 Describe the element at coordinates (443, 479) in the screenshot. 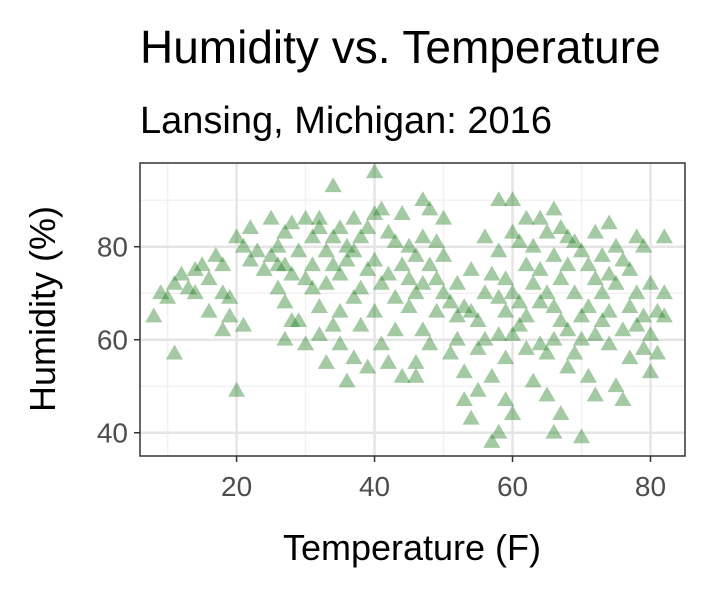

I see `x-axis: 20 40 60 80` at that location.